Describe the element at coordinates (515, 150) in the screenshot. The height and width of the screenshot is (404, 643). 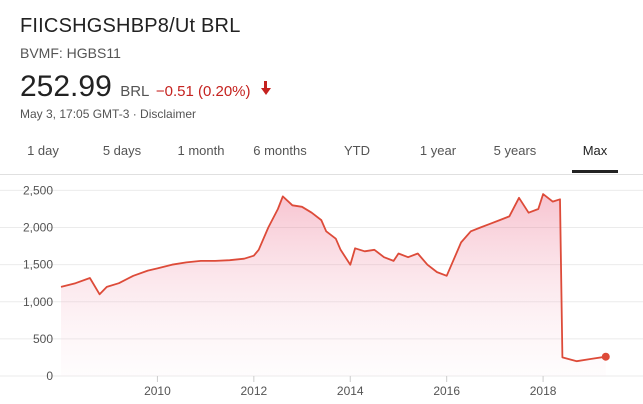
I see `tab-5-years: 5 years` at that location.